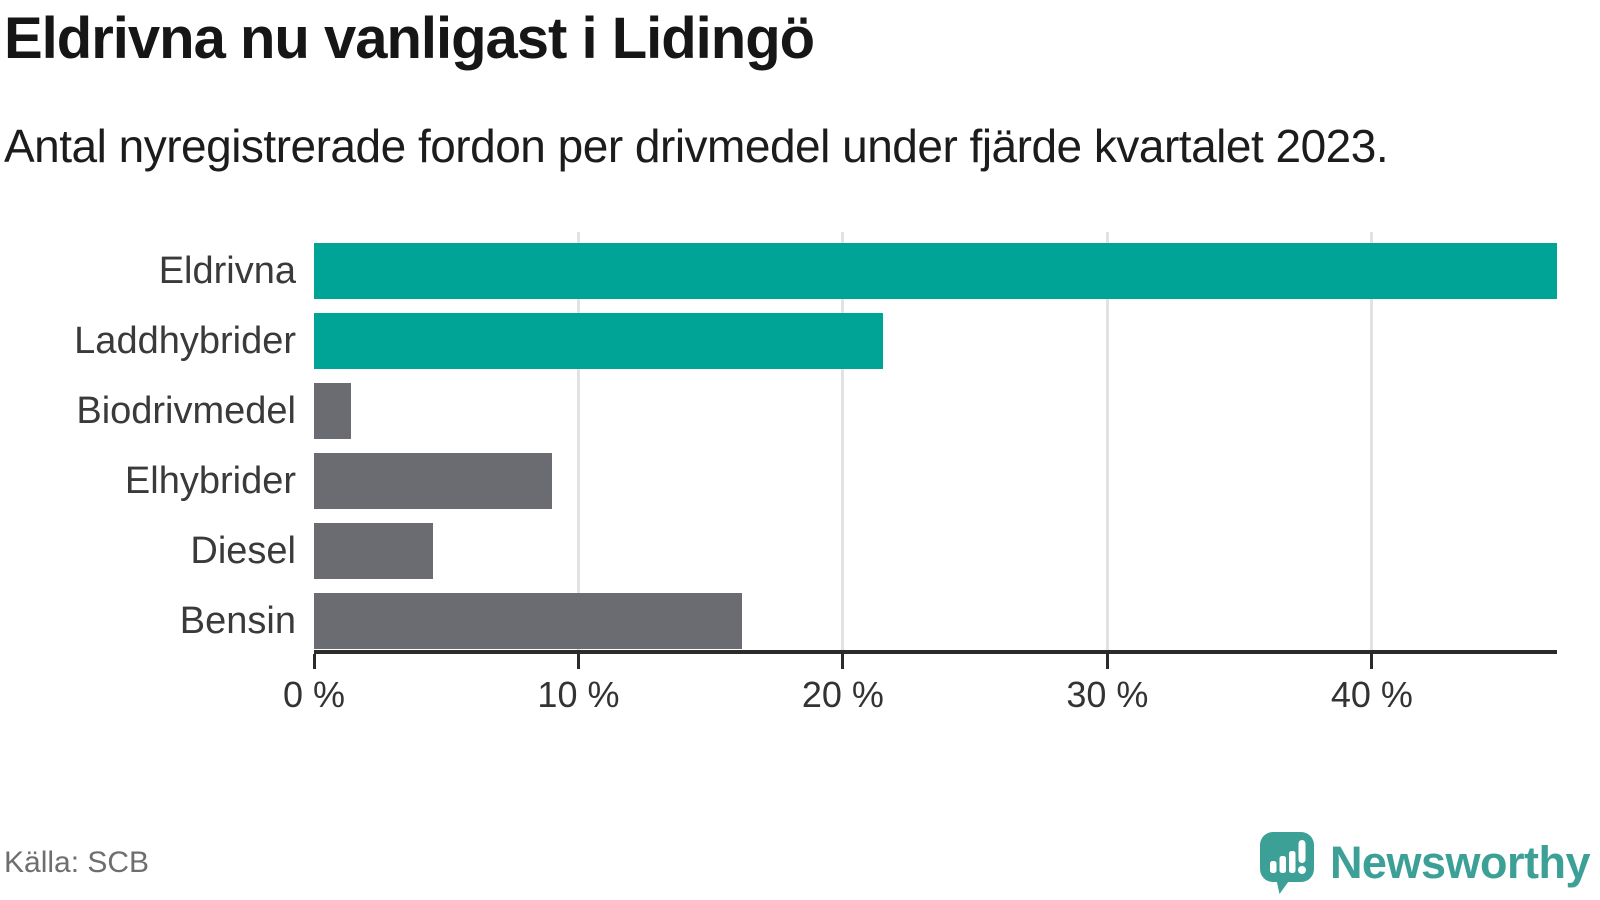 The height and width of the screenshot is (900, 1600). Describe the element at coordinates (1286, 863) in the screenshot. I see `newsworthy-logo-icon` at that location.